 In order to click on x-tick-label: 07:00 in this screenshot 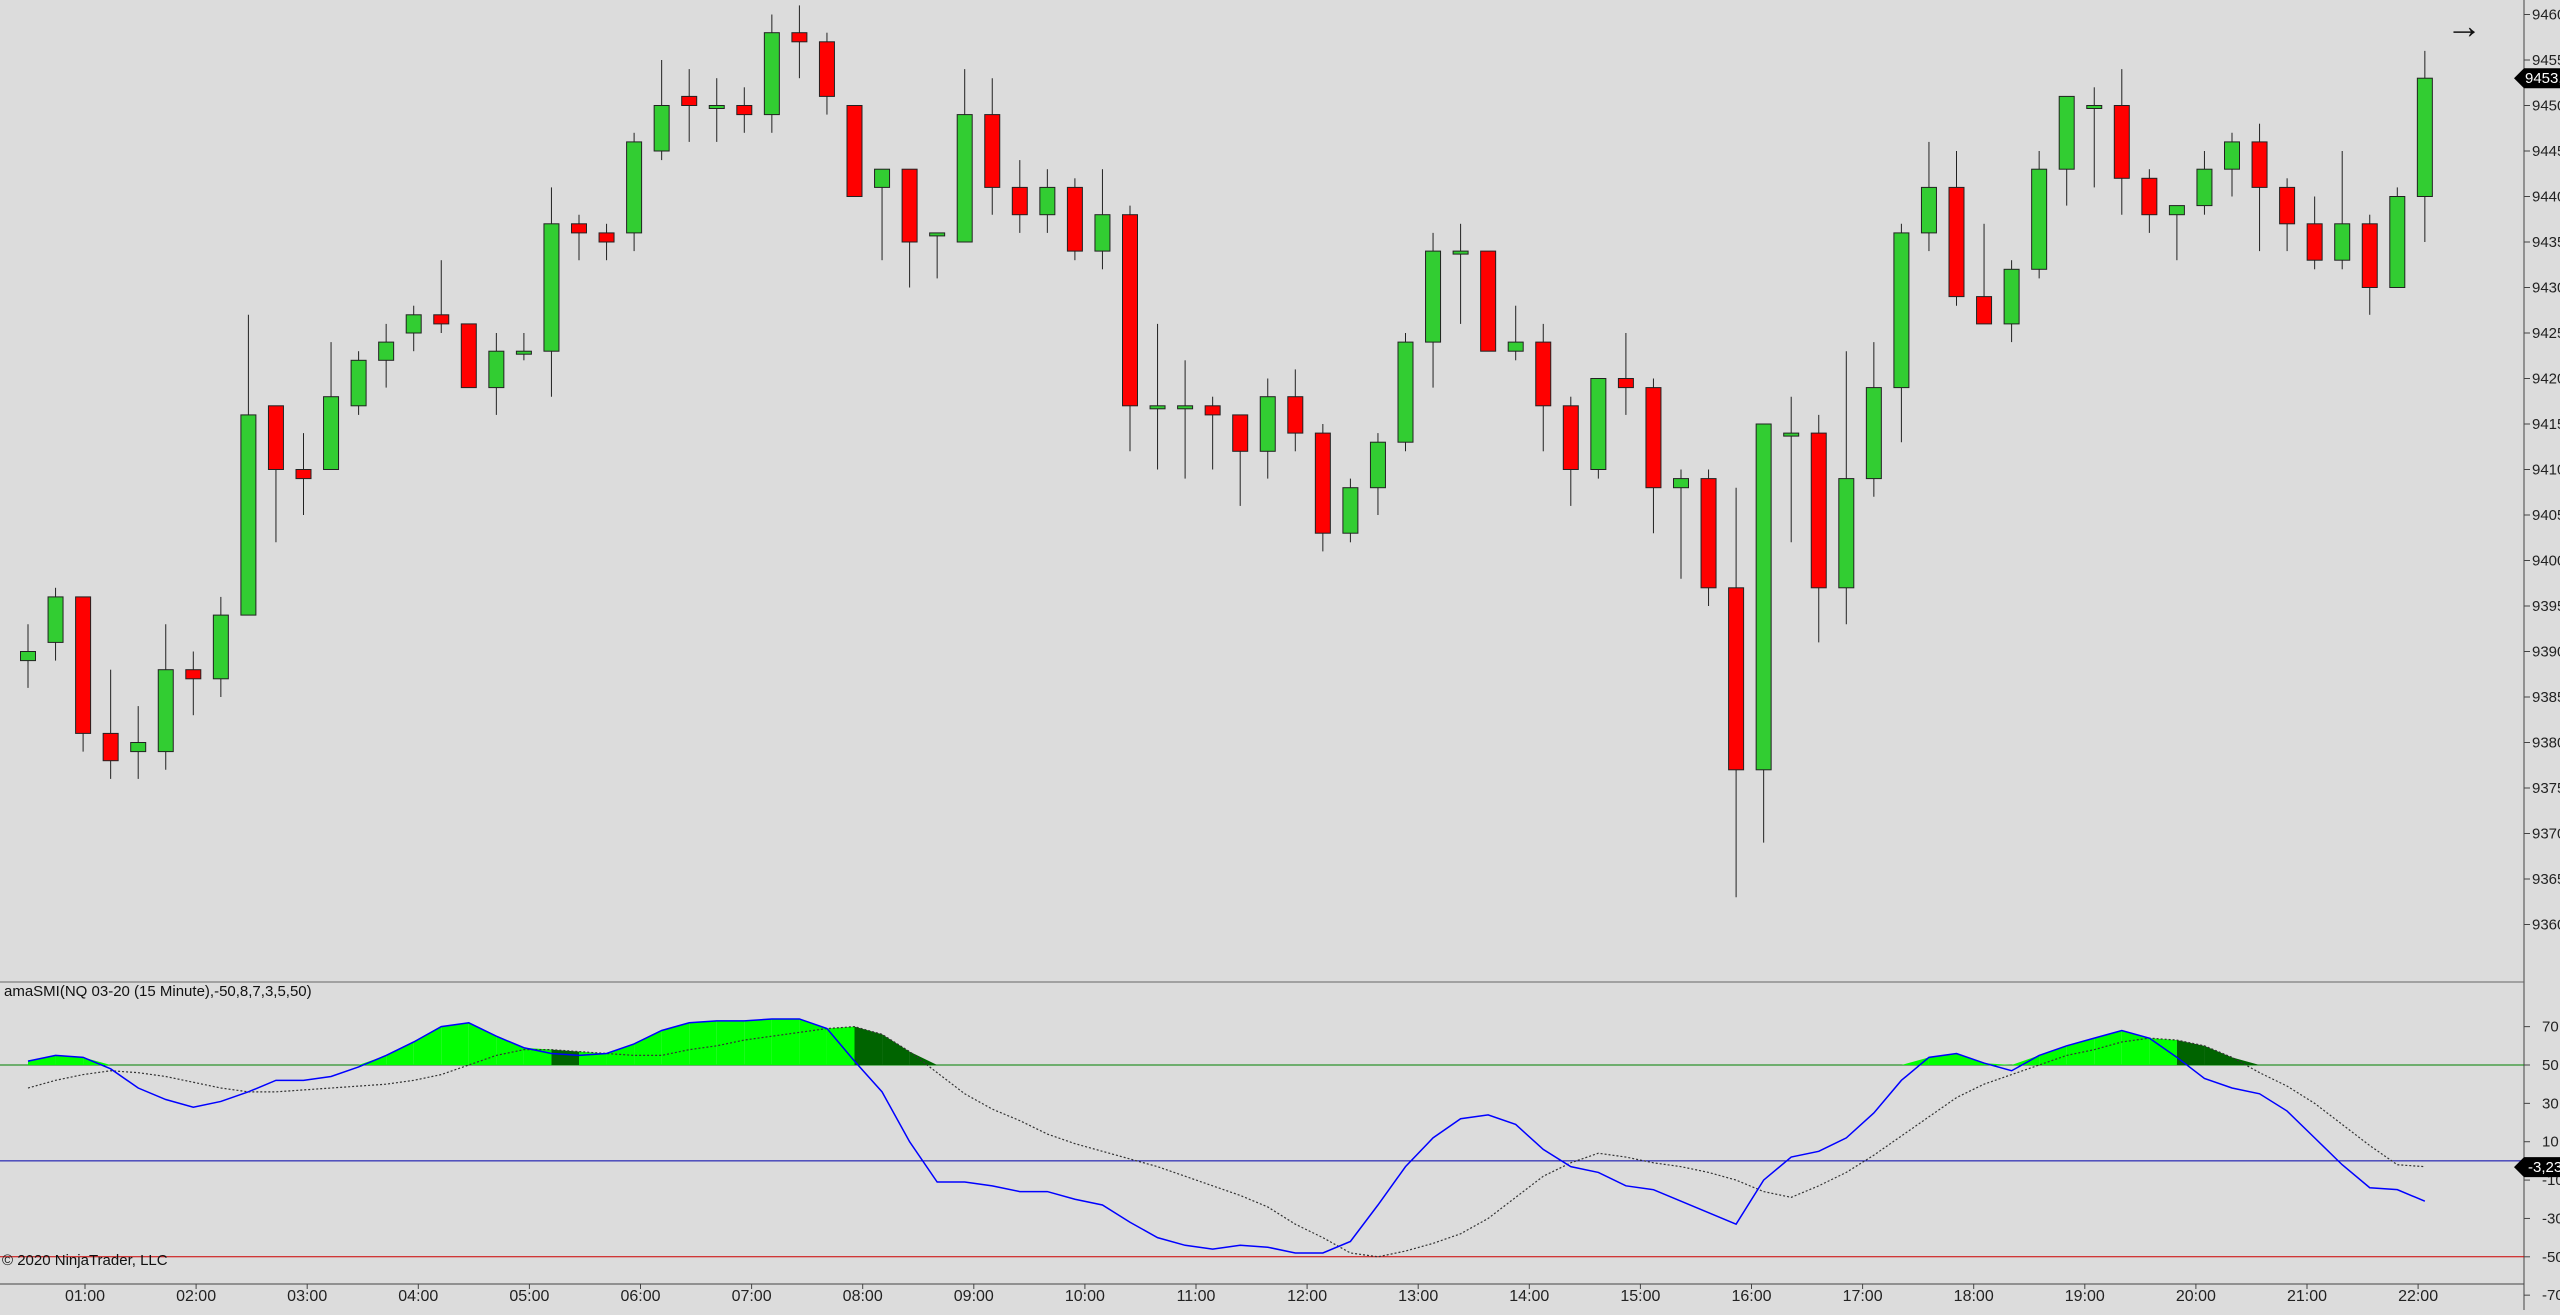, I will do `click(752, 1296)`.